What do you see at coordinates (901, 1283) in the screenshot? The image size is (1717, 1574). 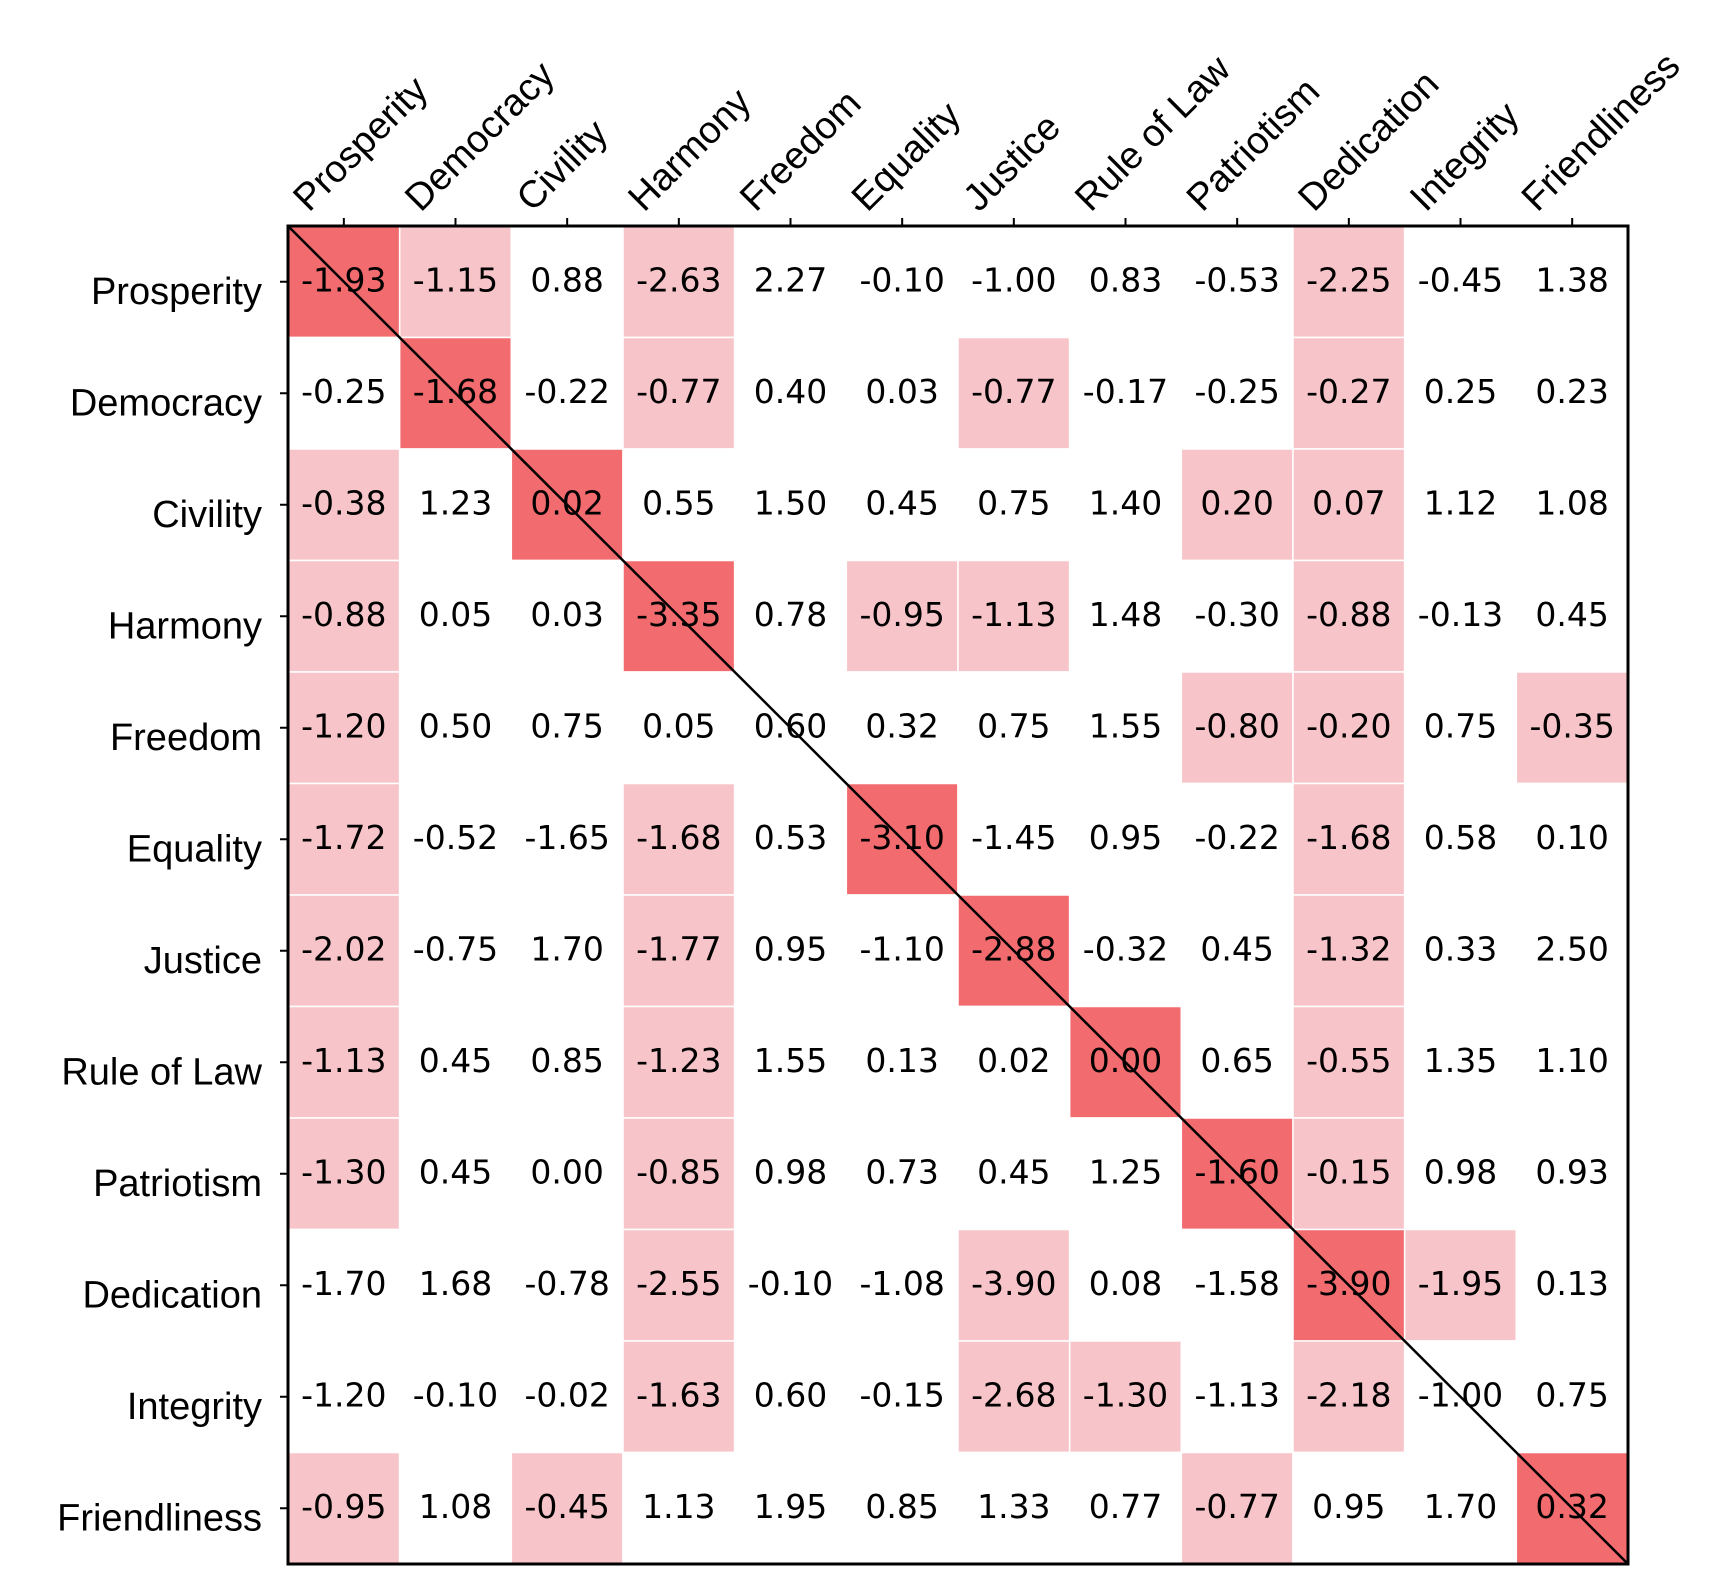 I see `cell-label: -1.08` at bounding box center [901, 1283].